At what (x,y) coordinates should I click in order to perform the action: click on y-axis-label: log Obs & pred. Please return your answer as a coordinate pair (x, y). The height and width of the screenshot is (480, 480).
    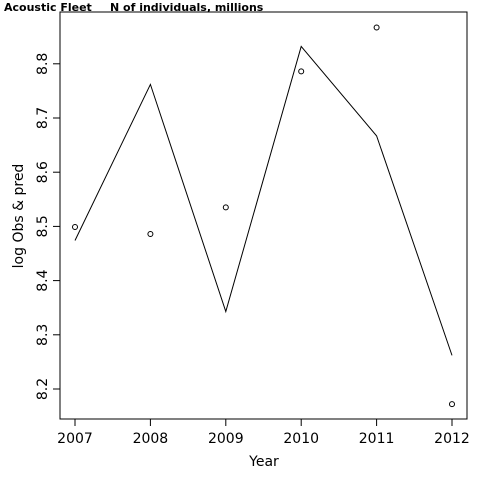
    Looking at the image, I should click on (19, 216).